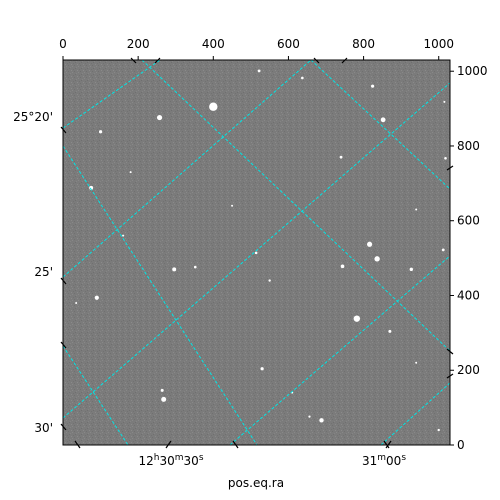 The height and width of the screenshot is (500, 500). Describe the element at coordinates (63, 278) in the screenshot. I see `dec-axis-ticks` at that location.